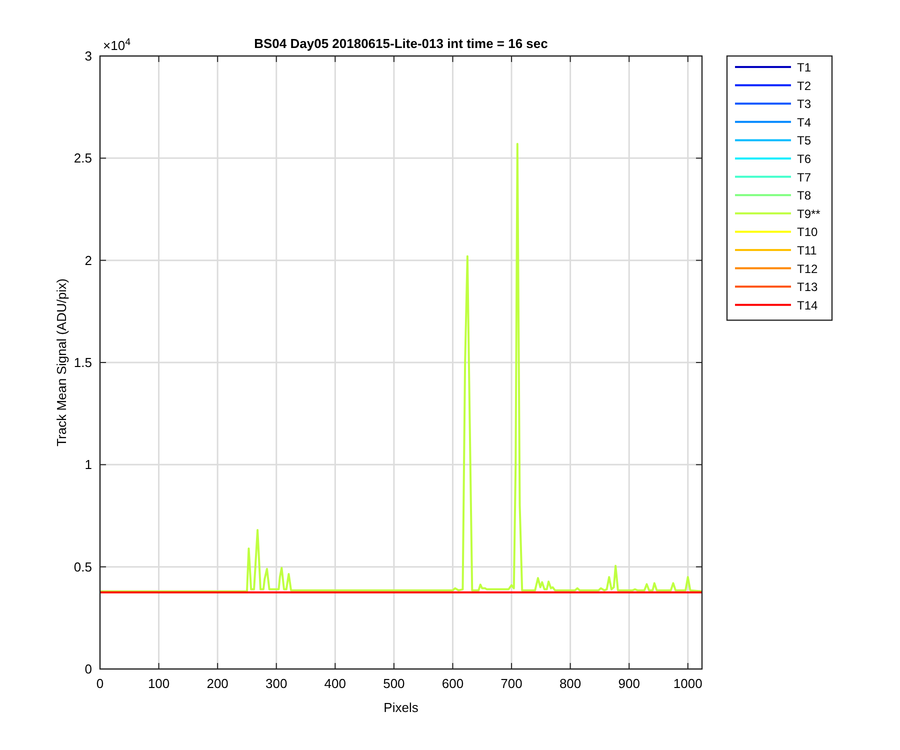 The image size is (900, 750). Describe the element at coordinates (807, 232) in the screenshot. I see `legend-label: T10` at that location.